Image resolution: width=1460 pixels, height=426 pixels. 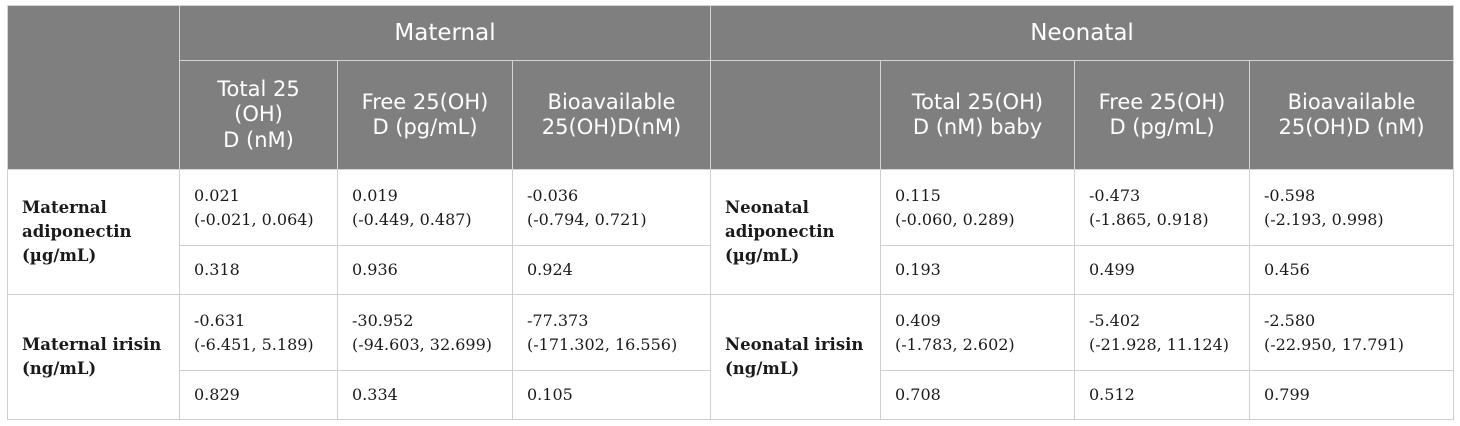 I want to click on cell-estimate: 0.115 (-0.060, 0.289), so click(x=977, y=207).